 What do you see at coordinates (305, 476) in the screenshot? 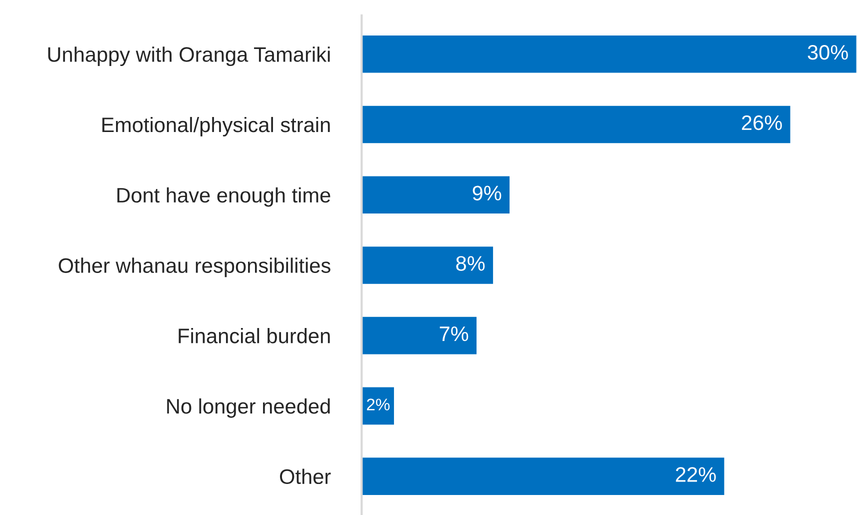
I see `y-tick-label: Other` at bounding box center [305, 476].